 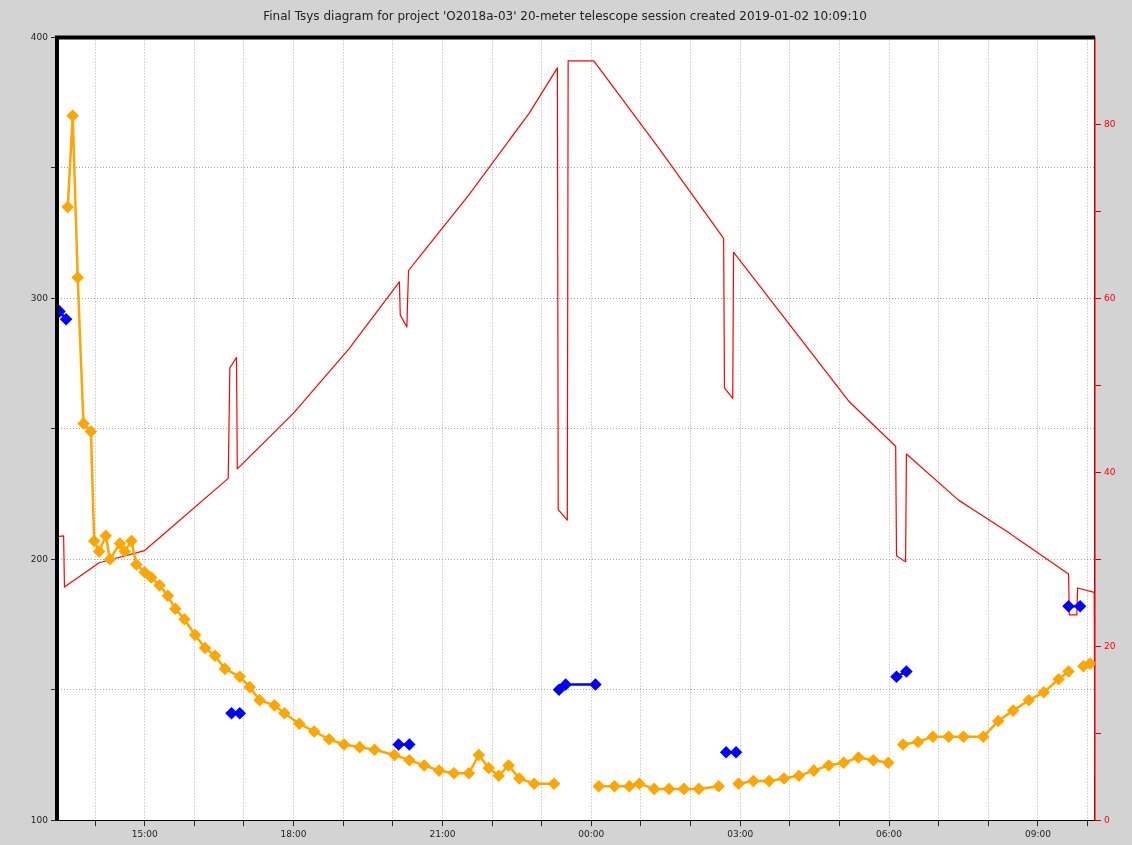 I want to click on y2-tick-label: 80, so click(x=1110, y=123).